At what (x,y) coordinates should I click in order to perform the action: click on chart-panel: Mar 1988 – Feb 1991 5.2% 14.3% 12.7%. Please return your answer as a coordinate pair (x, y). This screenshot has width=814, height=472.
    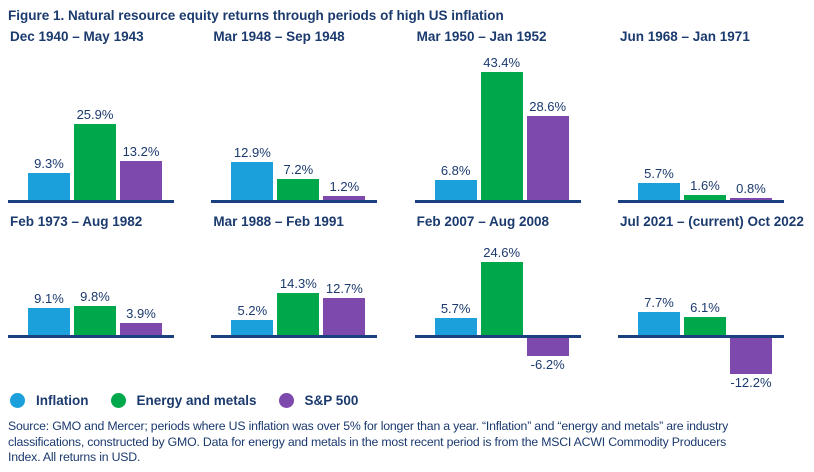
    Looking at the image, I should click on (305, 300).